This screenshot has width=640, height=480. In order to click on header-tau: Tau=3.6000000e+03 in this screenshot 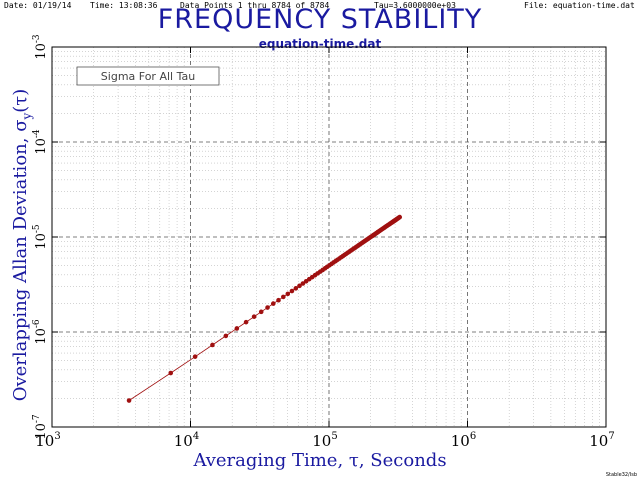, I will do `click(415, 5)`.